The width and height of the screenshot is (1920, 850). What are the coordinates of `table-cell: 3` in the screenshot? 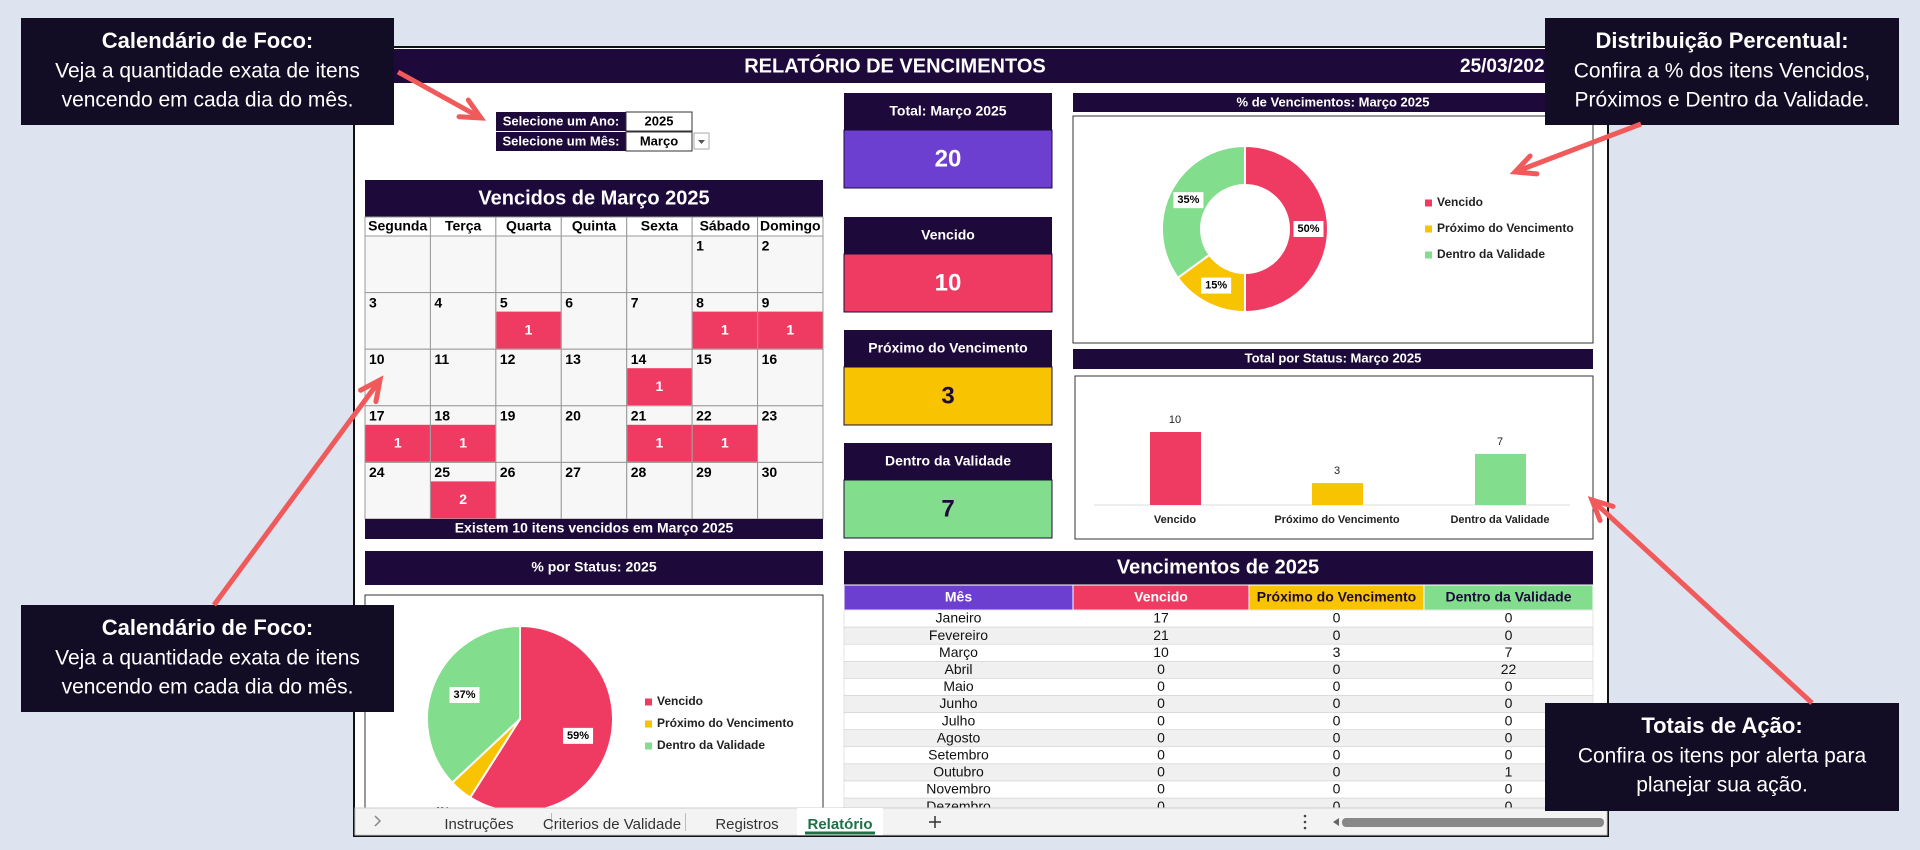 It's located at (1337, 652).